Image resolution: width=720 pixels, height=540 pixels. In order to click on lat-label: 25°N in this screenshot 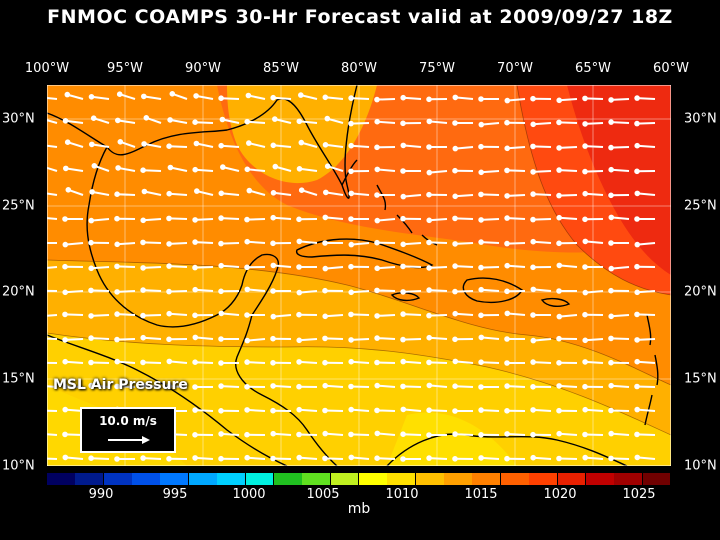, I will do `click(18, 206)`.